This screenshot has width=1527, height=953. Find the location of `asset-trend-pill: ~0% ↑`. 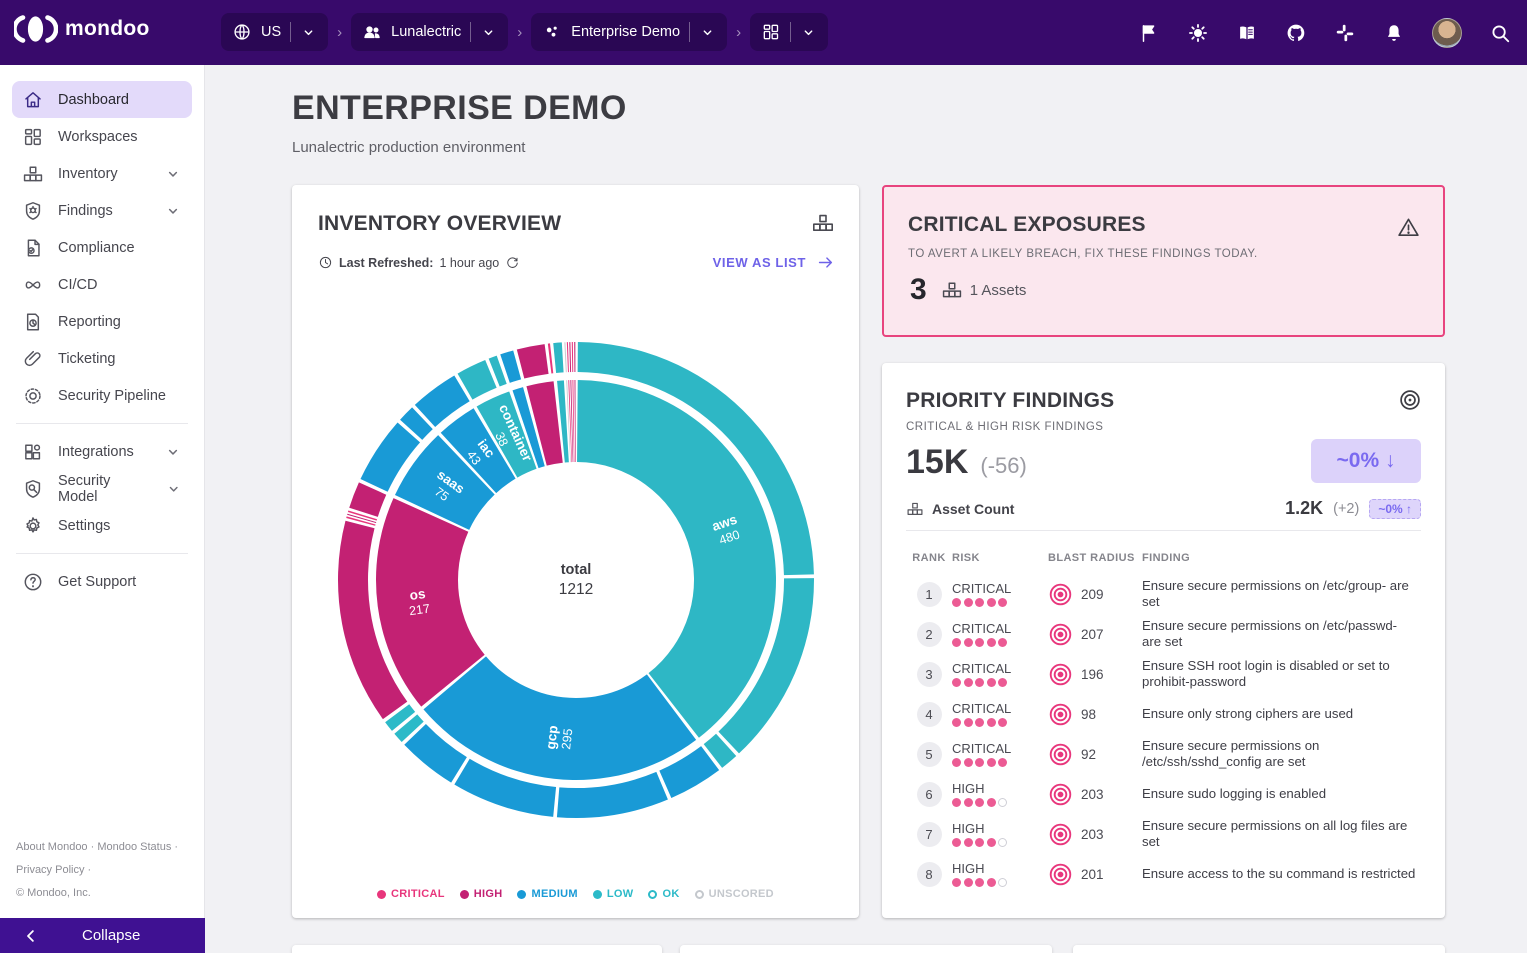

asset-trend-pill: ~0% ↑ is located at coordinates (1395, 508).